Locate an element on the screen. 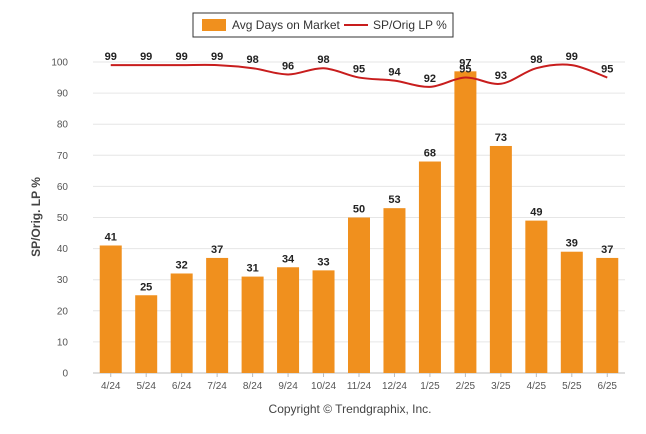 This screenshot has height=434, width=646. bar-value-label: 34 is located at coordinates (288, 259).